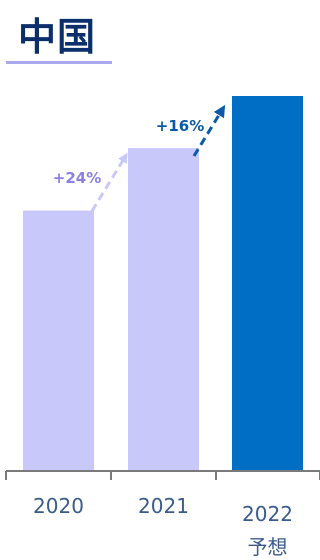  What do you see at coordinates (267, 283) in the screenshot?
I see `bar-2022` at bounding box center [267, 283].